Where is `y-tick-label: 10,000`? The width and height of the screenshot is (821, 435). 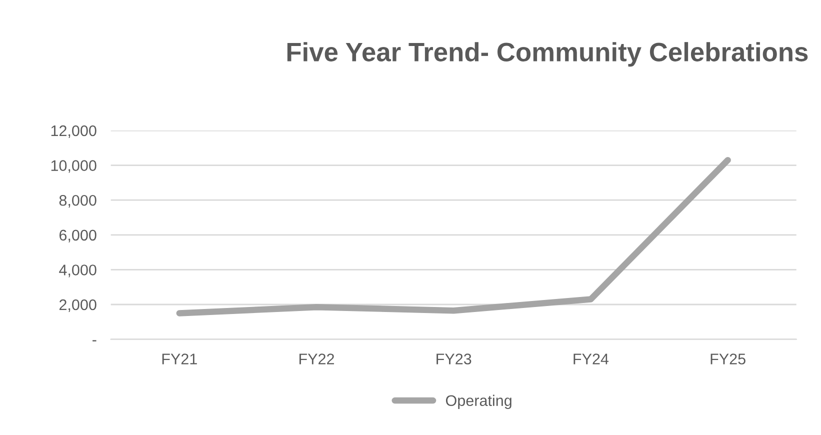
y-tick-label: 10,000 is located at coordinates (73, 166).